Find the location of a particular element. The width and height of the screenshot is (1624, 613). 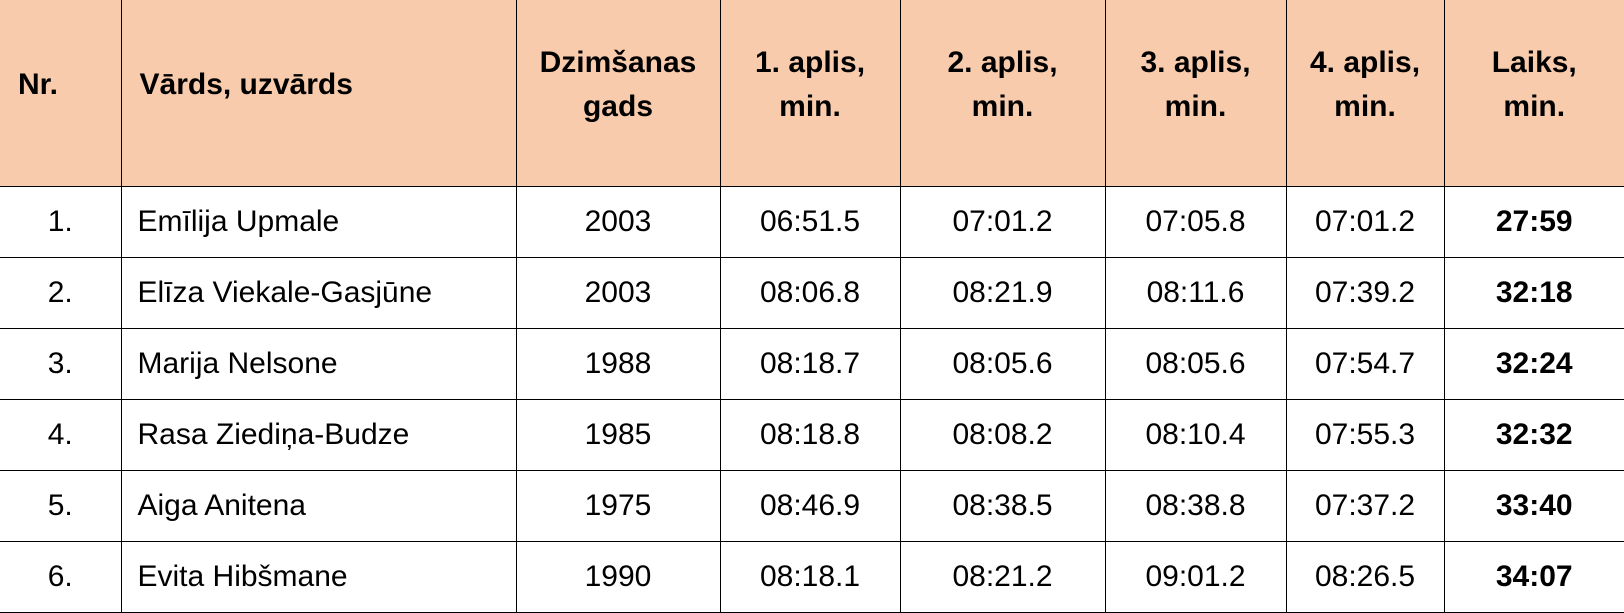

table-cell: 08:38.5 is located at coordinates (1002, 505).